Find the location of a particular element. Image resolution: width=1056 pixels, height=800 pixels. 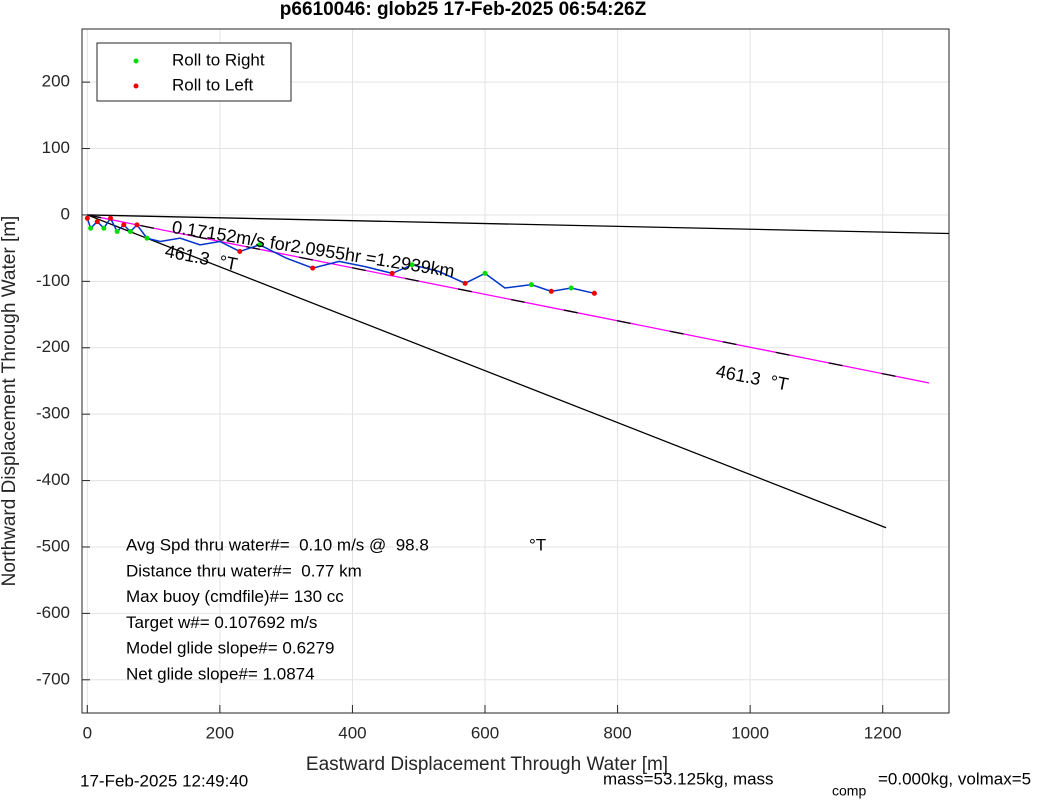

x-tick-label: 400 is located at coordinates (352, 732).